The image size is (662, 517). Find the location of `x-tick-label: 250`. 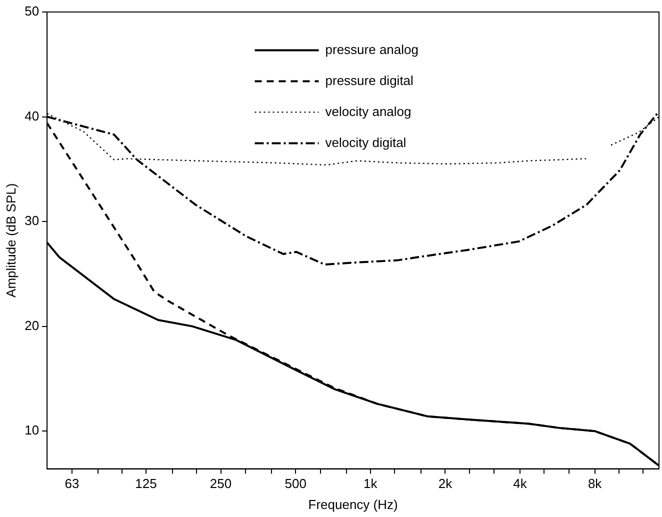

x-tick-label: 250 is located at coordinates (221, 484).